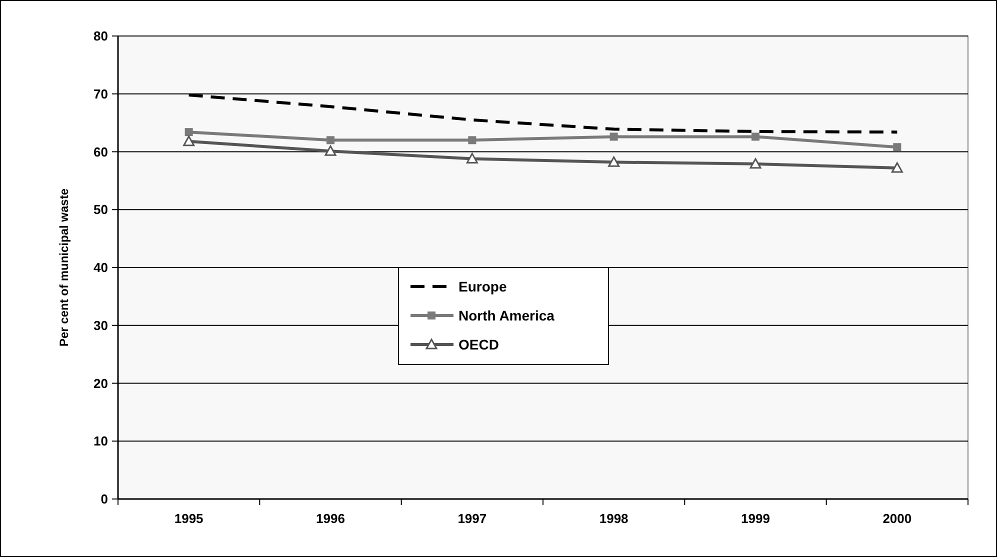 This screenshot has width=997, height=557. I want to click on y-tick-label: 20, so click(101, 383).